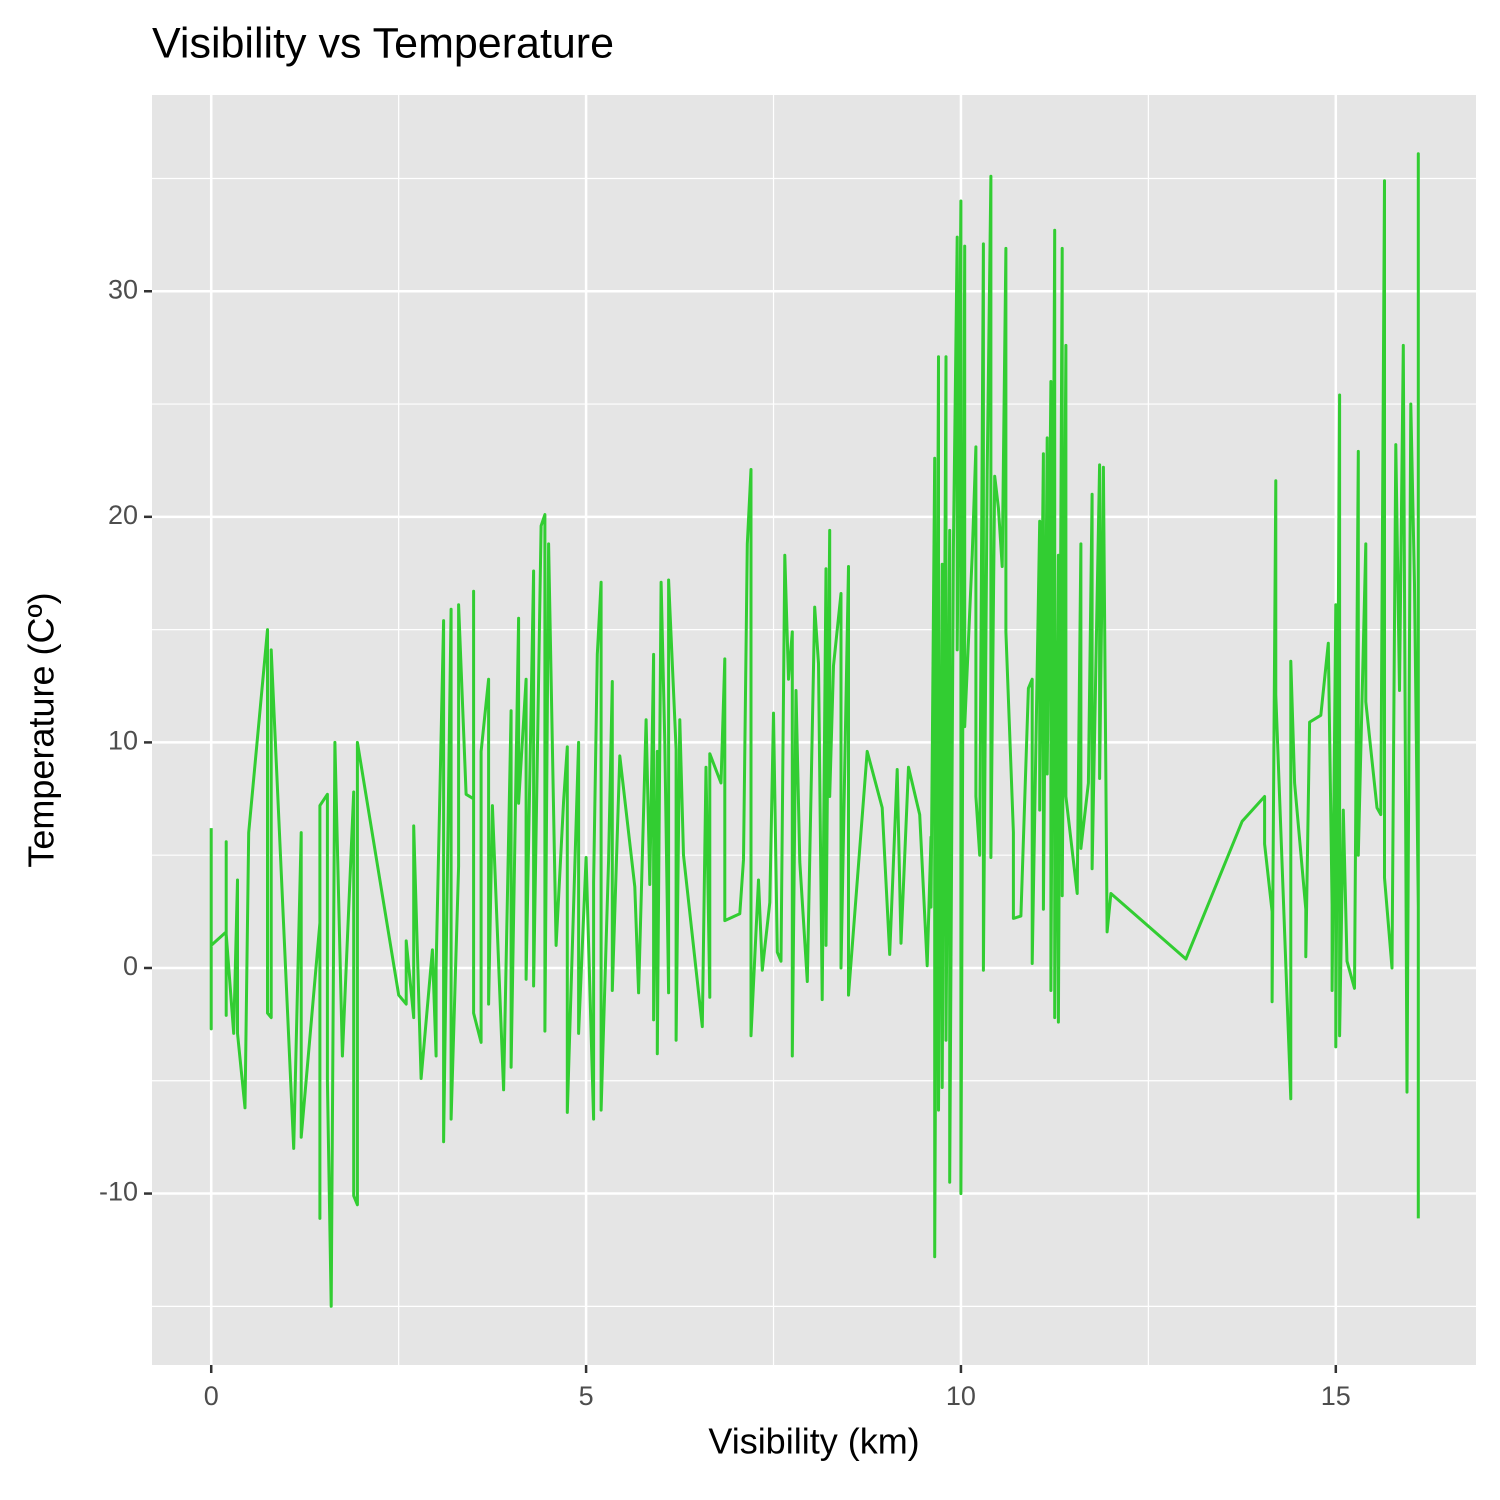 The height and width of the screenshot is (1500, 1500). Describe the element at coordinates (211, 1396) in the screenshot. I see `x-tick-label: 0` at that location.